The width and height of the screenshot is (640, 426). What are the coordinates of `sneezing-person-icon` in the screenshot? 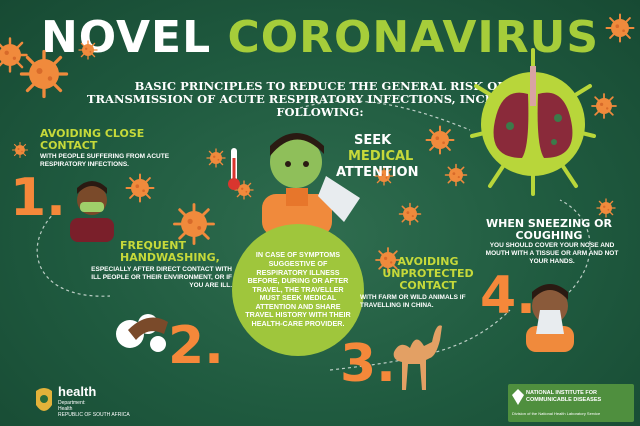 It's located at (550, 318).